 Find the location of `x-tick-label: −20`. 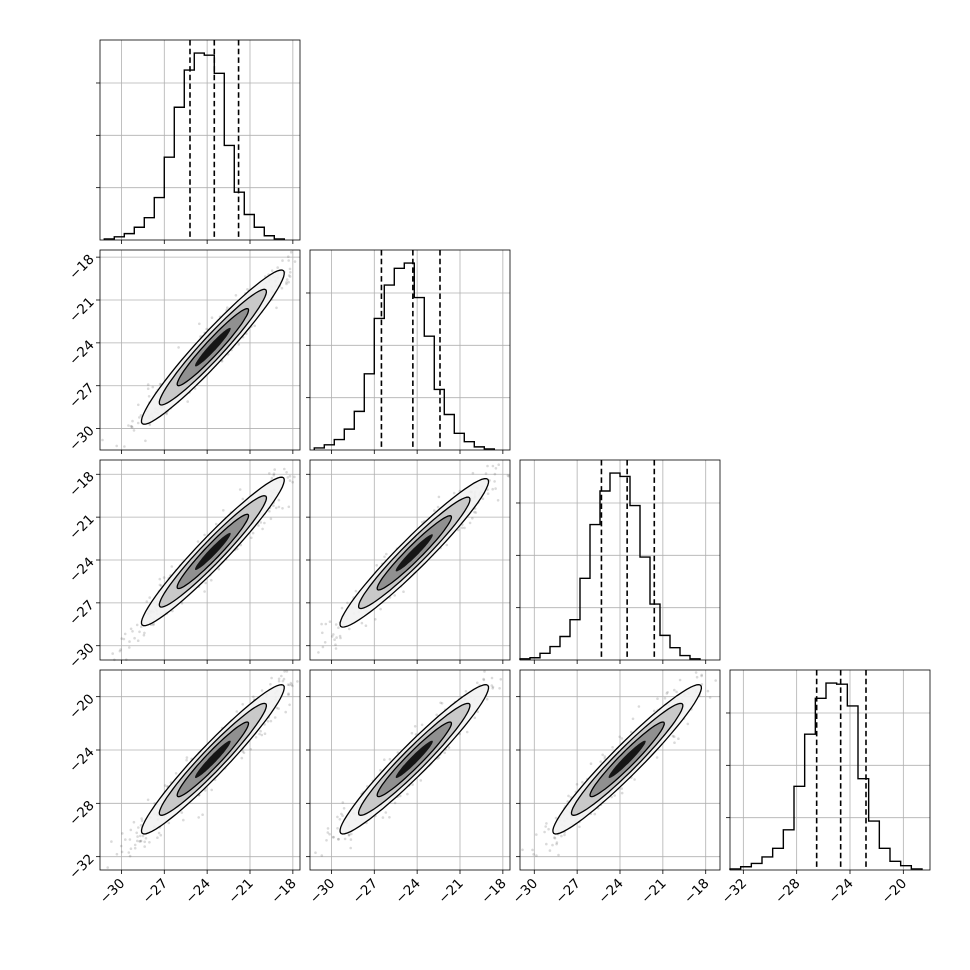

x-tick-label: −20 is located at coordinates (894, 891).